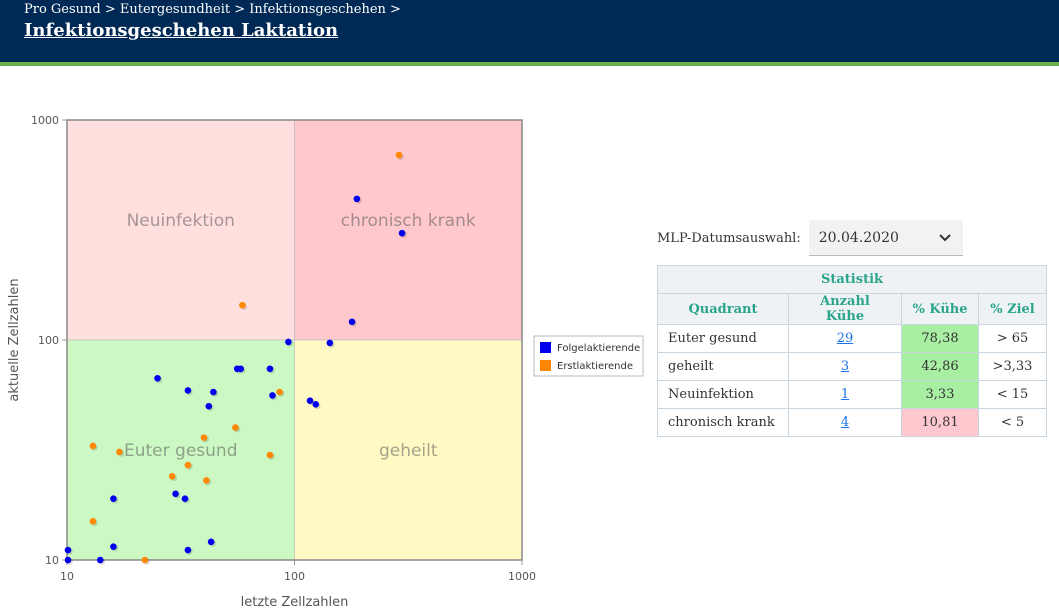 The image size is (1059, 611). Describe the element at coordinates (940, 309) in the screenshot. I see `col-percent: % Kühe` at that location.